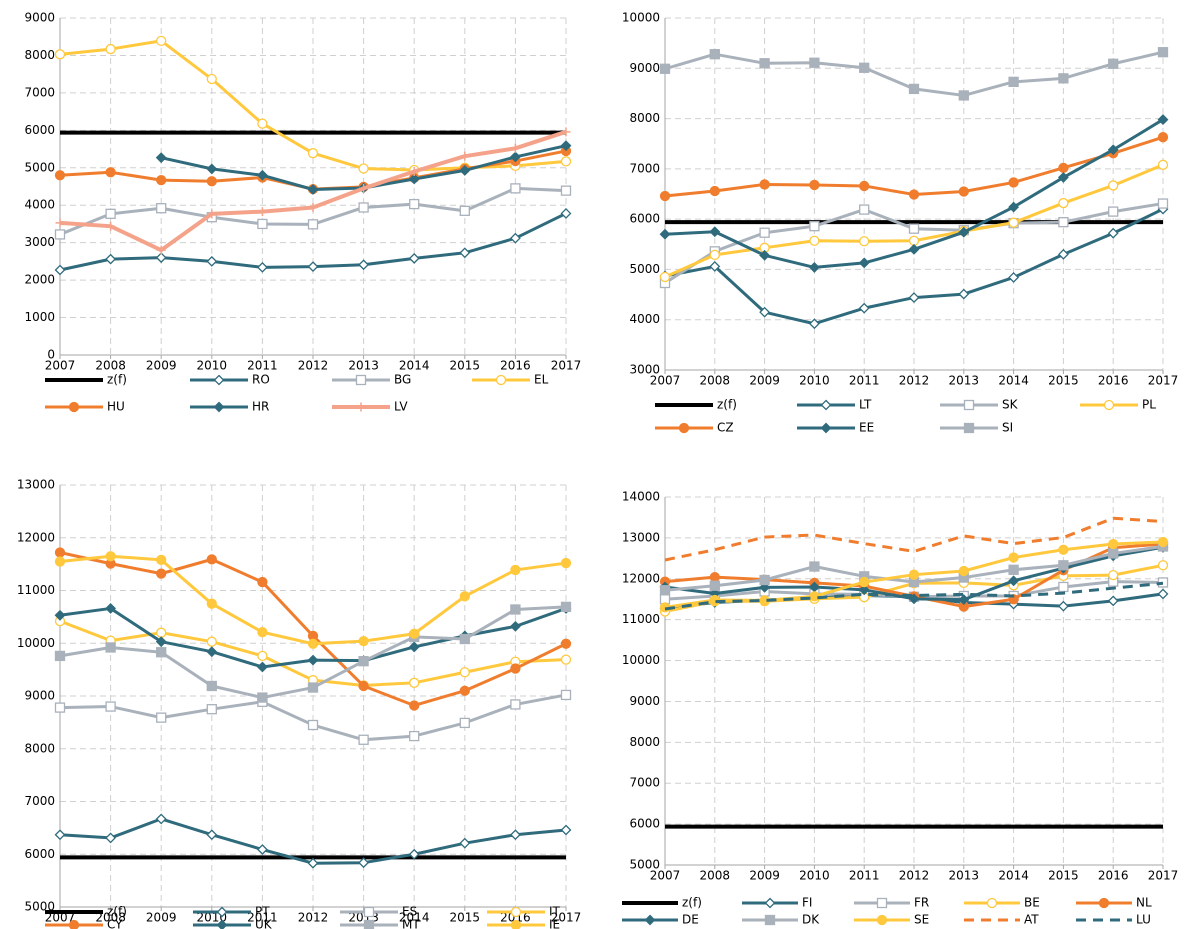 This screenshot has height=929, width=1193. I want to click on y-tick-label: 4000, so click(644, 319).